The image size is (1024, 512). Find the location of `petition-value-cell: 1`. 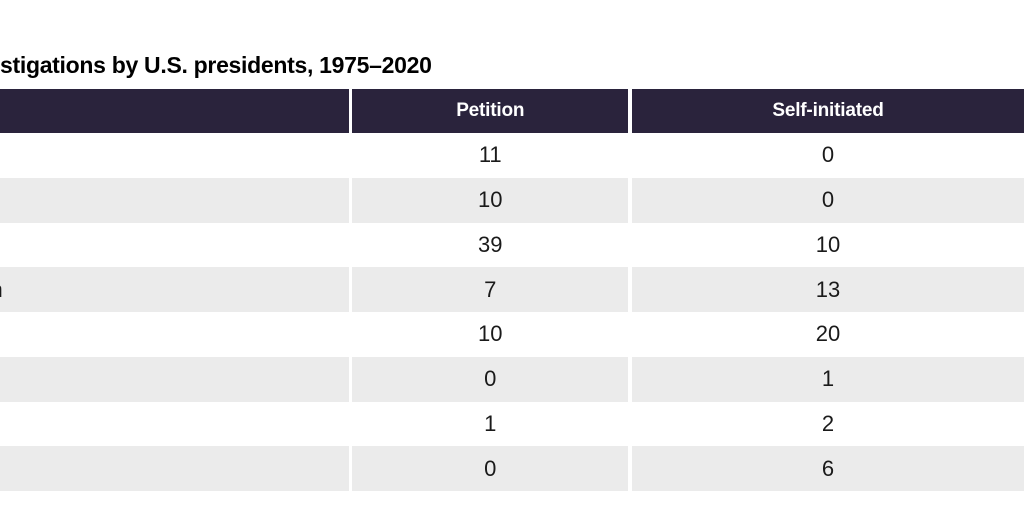

petition-value-cell: 1 is located at coordinates (490, 423).